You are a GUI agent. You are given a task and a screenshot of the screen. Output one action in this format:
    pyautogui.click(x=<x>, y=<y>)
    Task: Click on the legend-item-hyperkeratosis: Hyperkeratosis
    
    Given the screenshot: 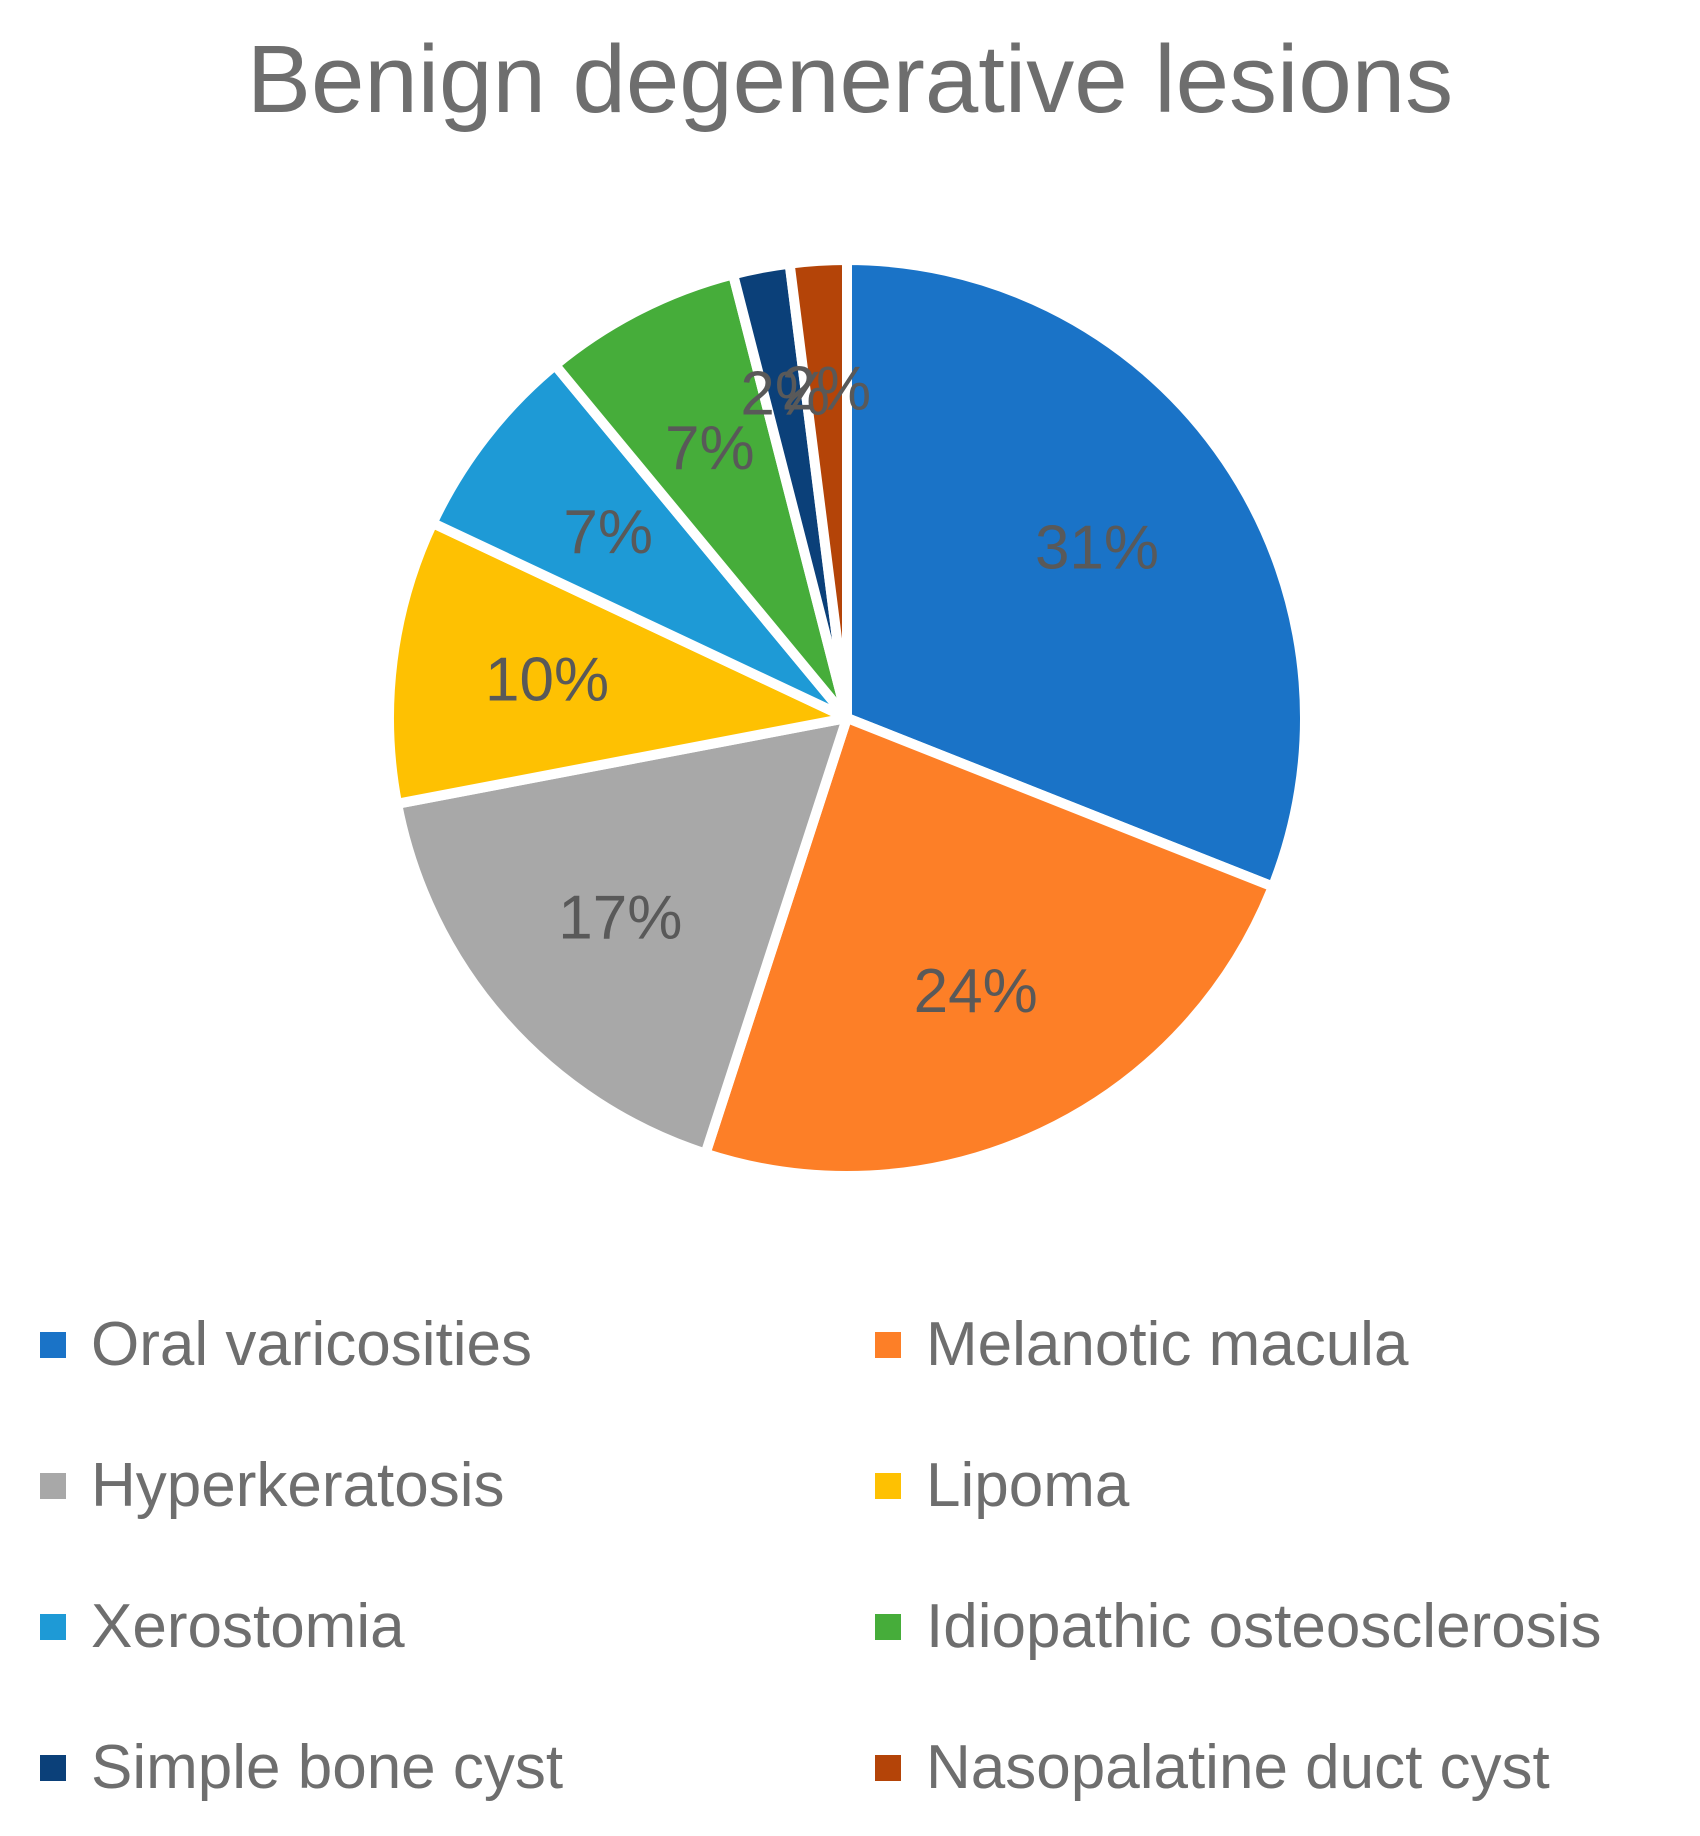 What is the action you would take?
    pyautogui.click(x=457, y=1485)
    